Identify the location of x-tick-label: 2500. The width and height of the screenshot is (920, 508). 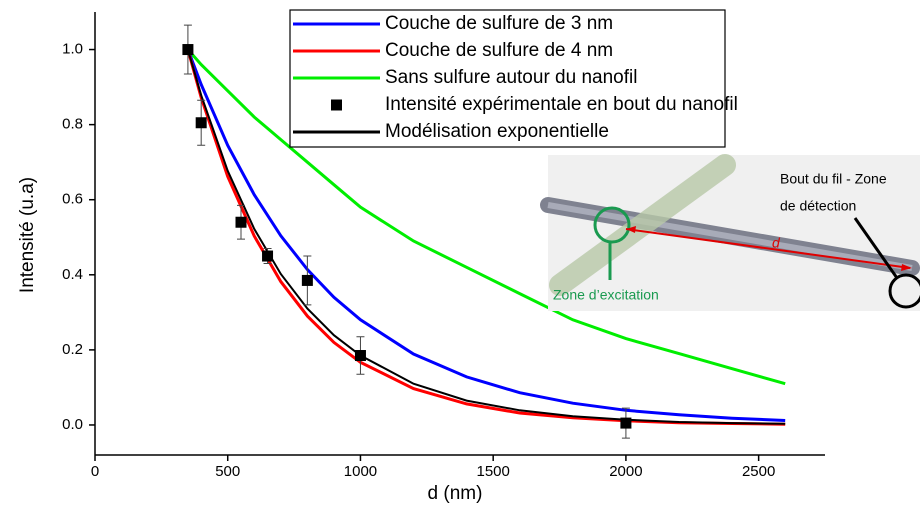
(758, 471).